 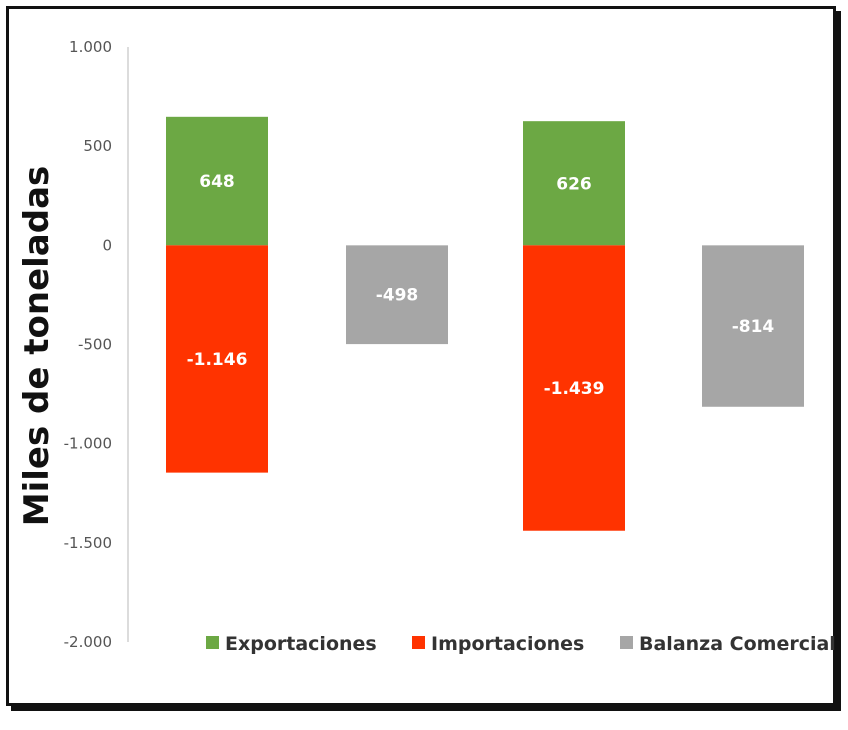 What do you see at coordinates (88, 543) in the screenshot?
I see `y-tick-label: -1.500` at bounding box center [88, 543].